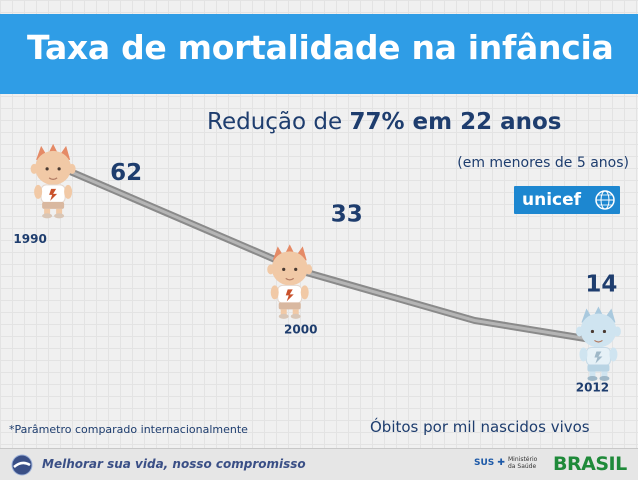 This screenshot has height=480, width=638. I want to click on slogan-text: Melhorar sua vida, nosso compromisso, so click(174, 464).